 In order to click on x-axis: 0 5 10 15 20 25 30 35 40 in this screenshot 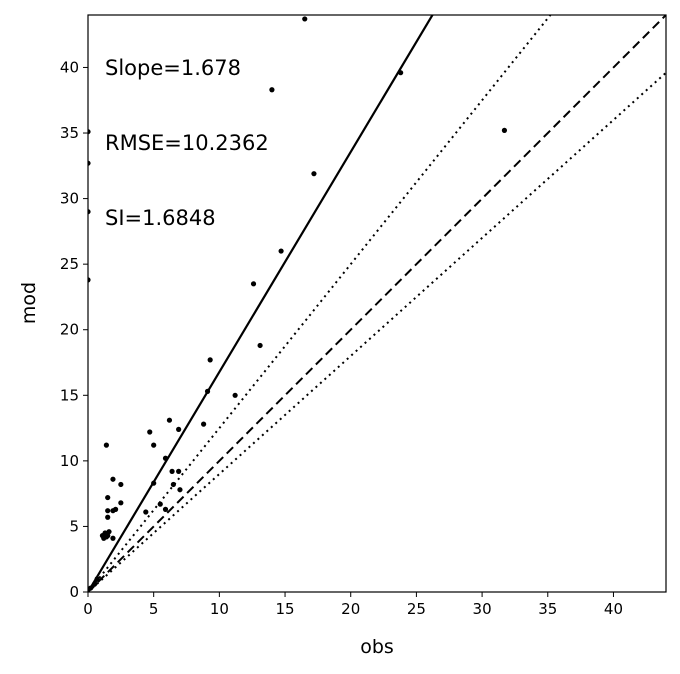, I will do `click(353, 605)`.